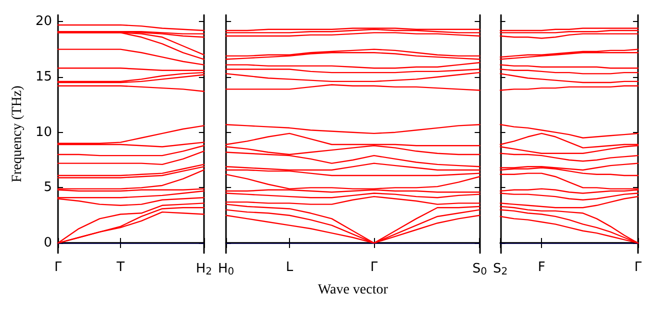 The image size is (658, 310). I want to click on y-tick-label: 10, so click(43, 132).